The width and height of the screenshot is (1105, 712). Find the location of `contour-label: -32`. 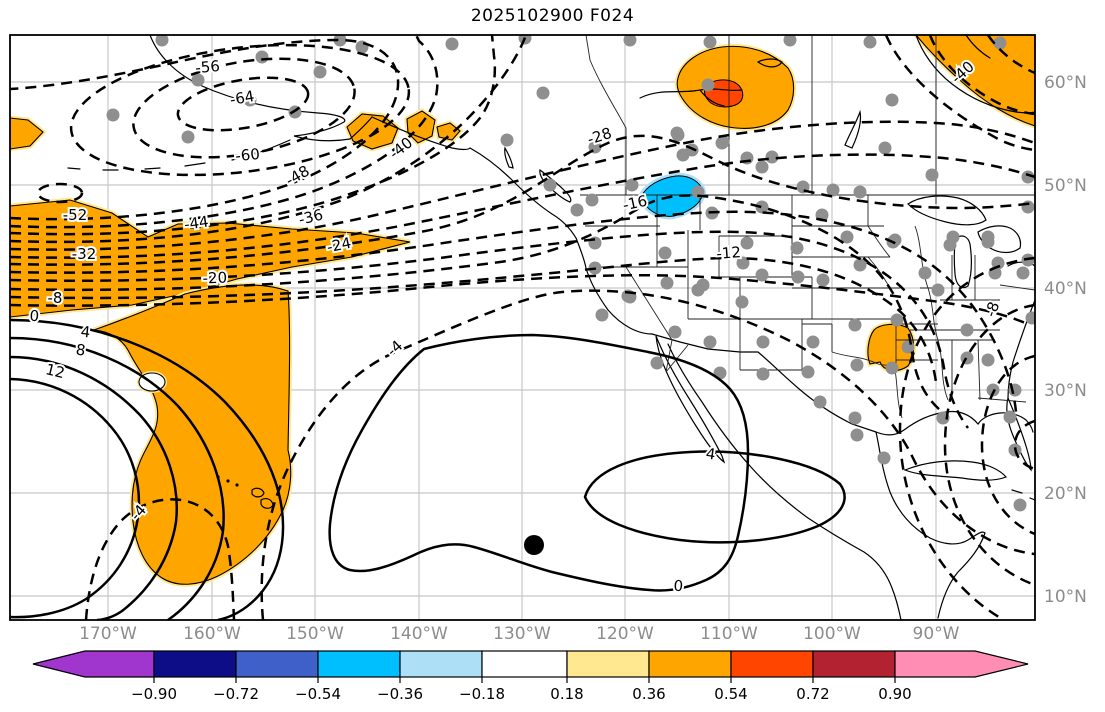

contour-label: -32 is located at coordinates (84, 254).